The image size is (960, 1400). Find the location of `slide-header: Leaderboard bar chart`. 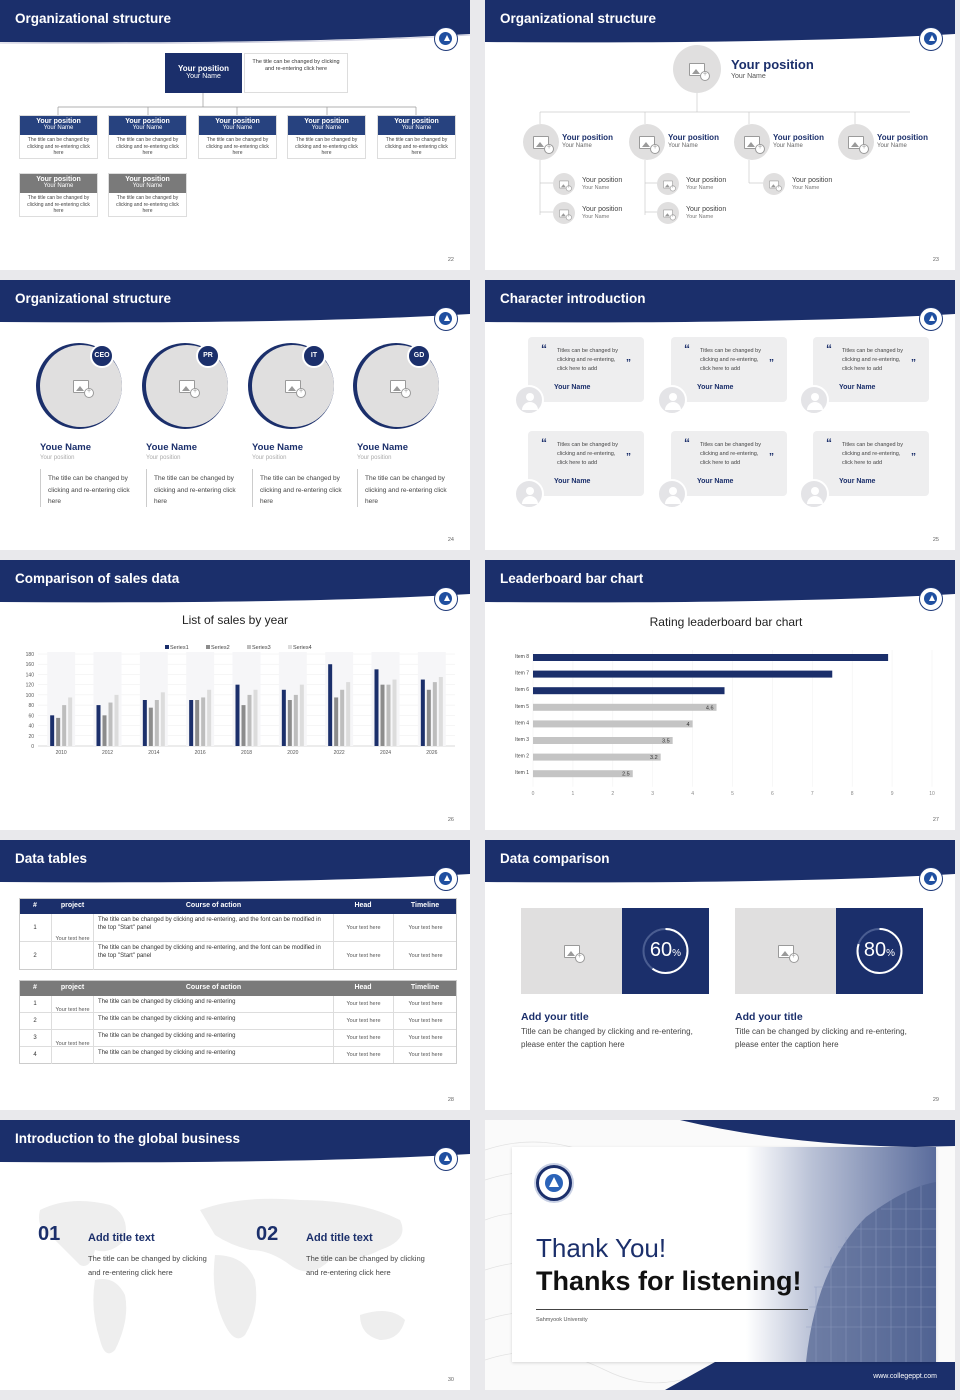

slide-header: Leaderboard bar chart is located at coordinates (720, 585).